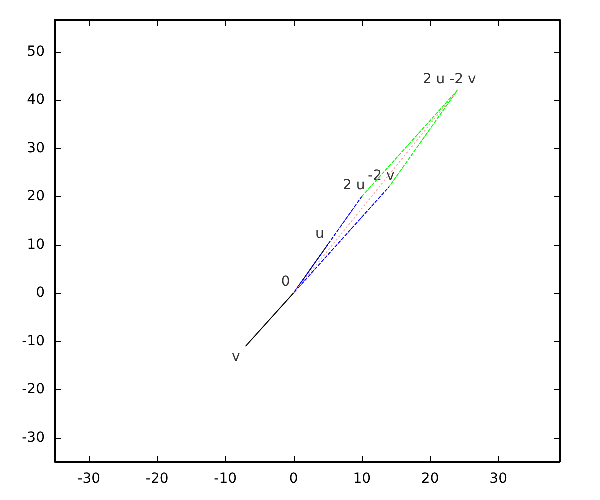 This screenshot has height=500, width=600. I want to click on y-tick-label: 20, so click(36, 196).